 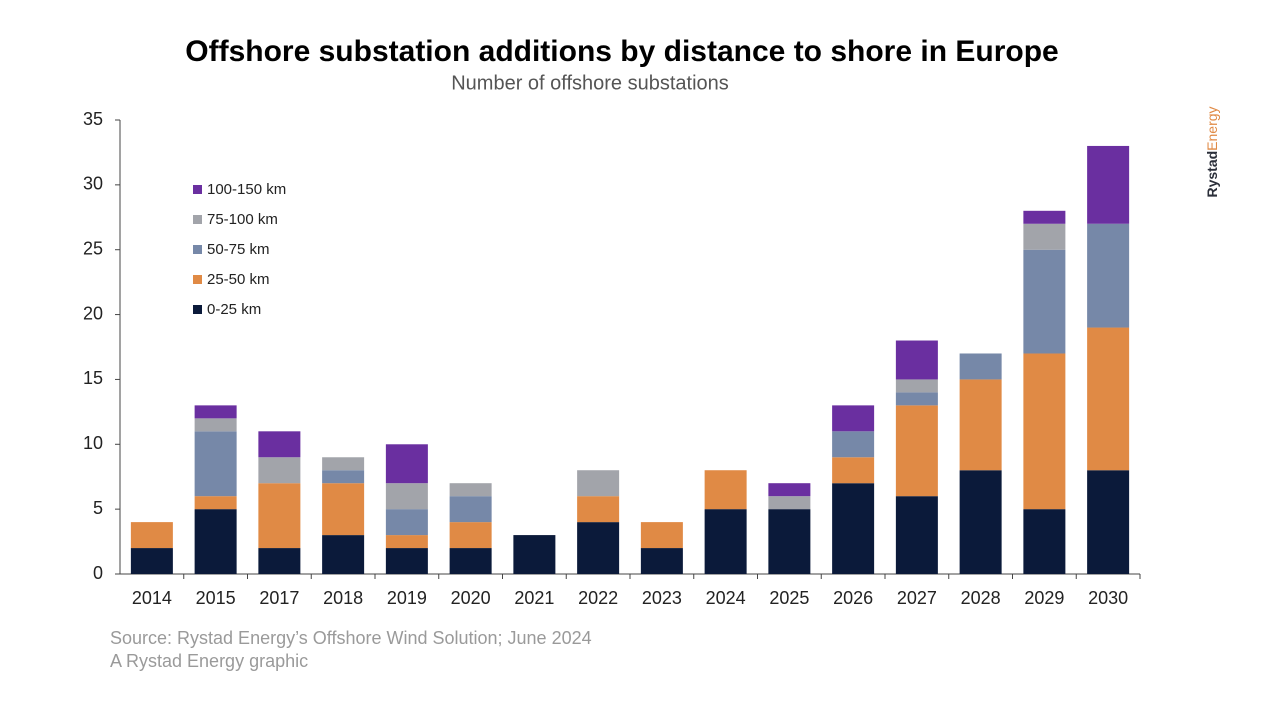 What do you see at coordinates (93, 248) in the screenshot?
I see `y-tick-label: 25` at bounding box center [93, 248].